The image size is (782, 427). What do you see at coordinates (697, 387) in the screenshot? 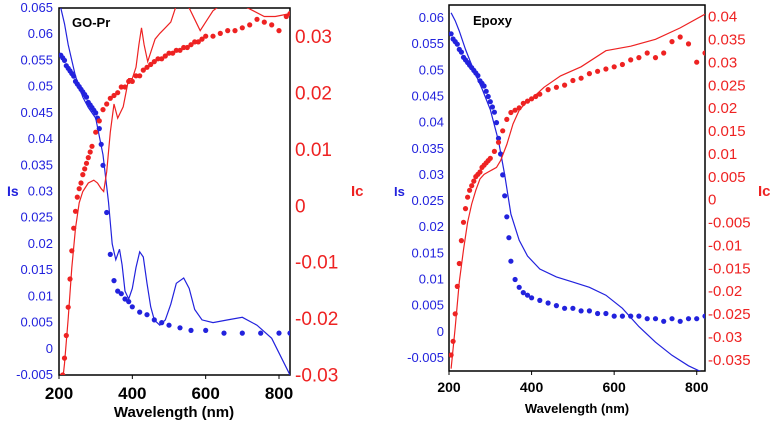
I see `x-tick-label: 800` at bounding box center [697, 387].